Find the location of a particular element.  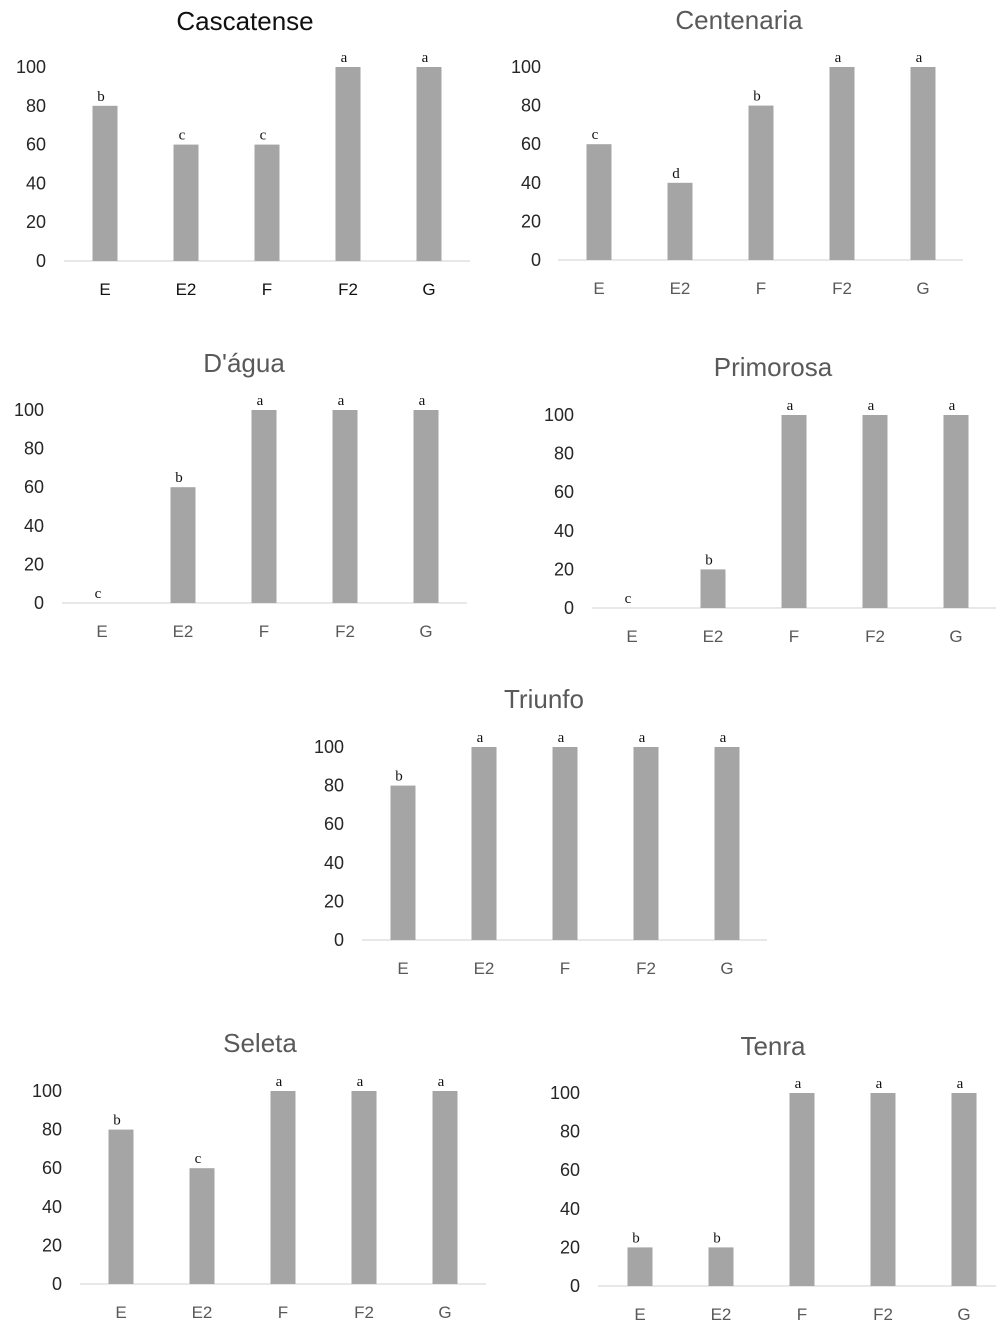

bar-e is located at coordinates (121, 1206).